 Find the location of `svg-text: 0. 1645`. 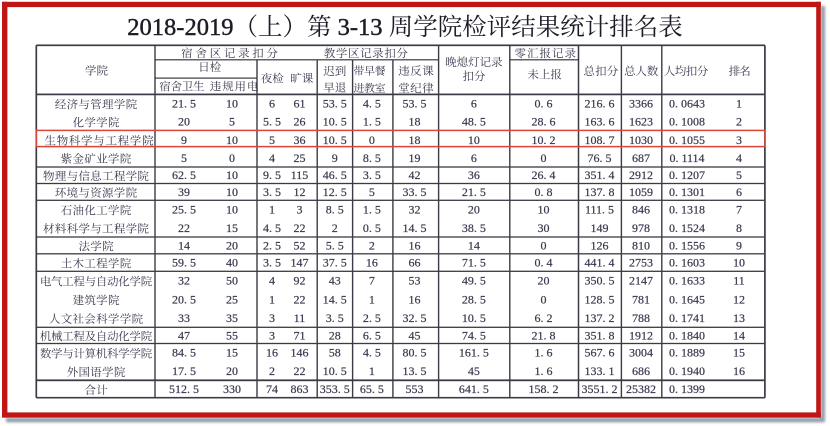

svg-text: 0. 1645 is located at coordinates (687, 299).